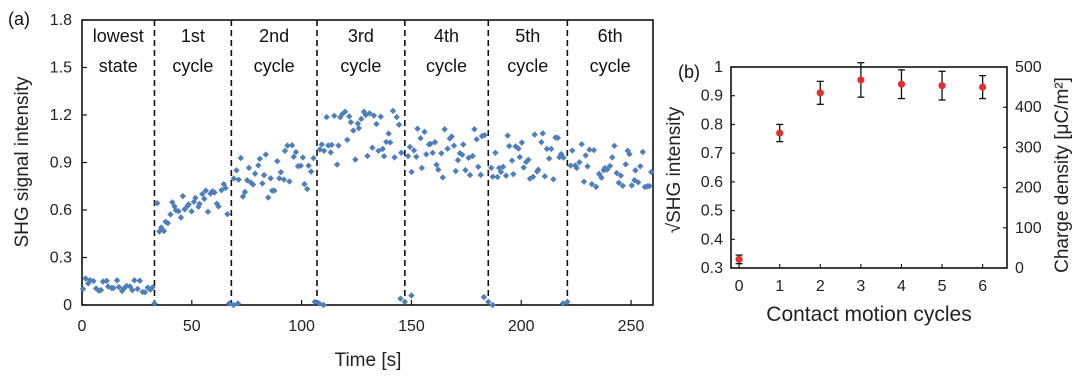 This screenshot has width=1078, height=376. Describe the element at coordinates (1028, 188) in the screenshot. I see `right-y-tick-label: 200` at that location.